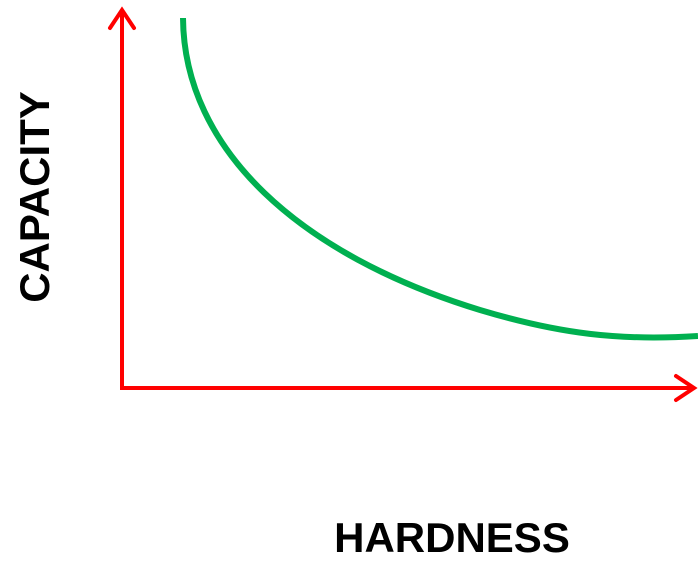 Image resolution: width=698 pixels, height=561 pixels. Describe the element at coordinates (34, 197) in the screenshot. I see `y-axis-label: CAPACITY` at that location.